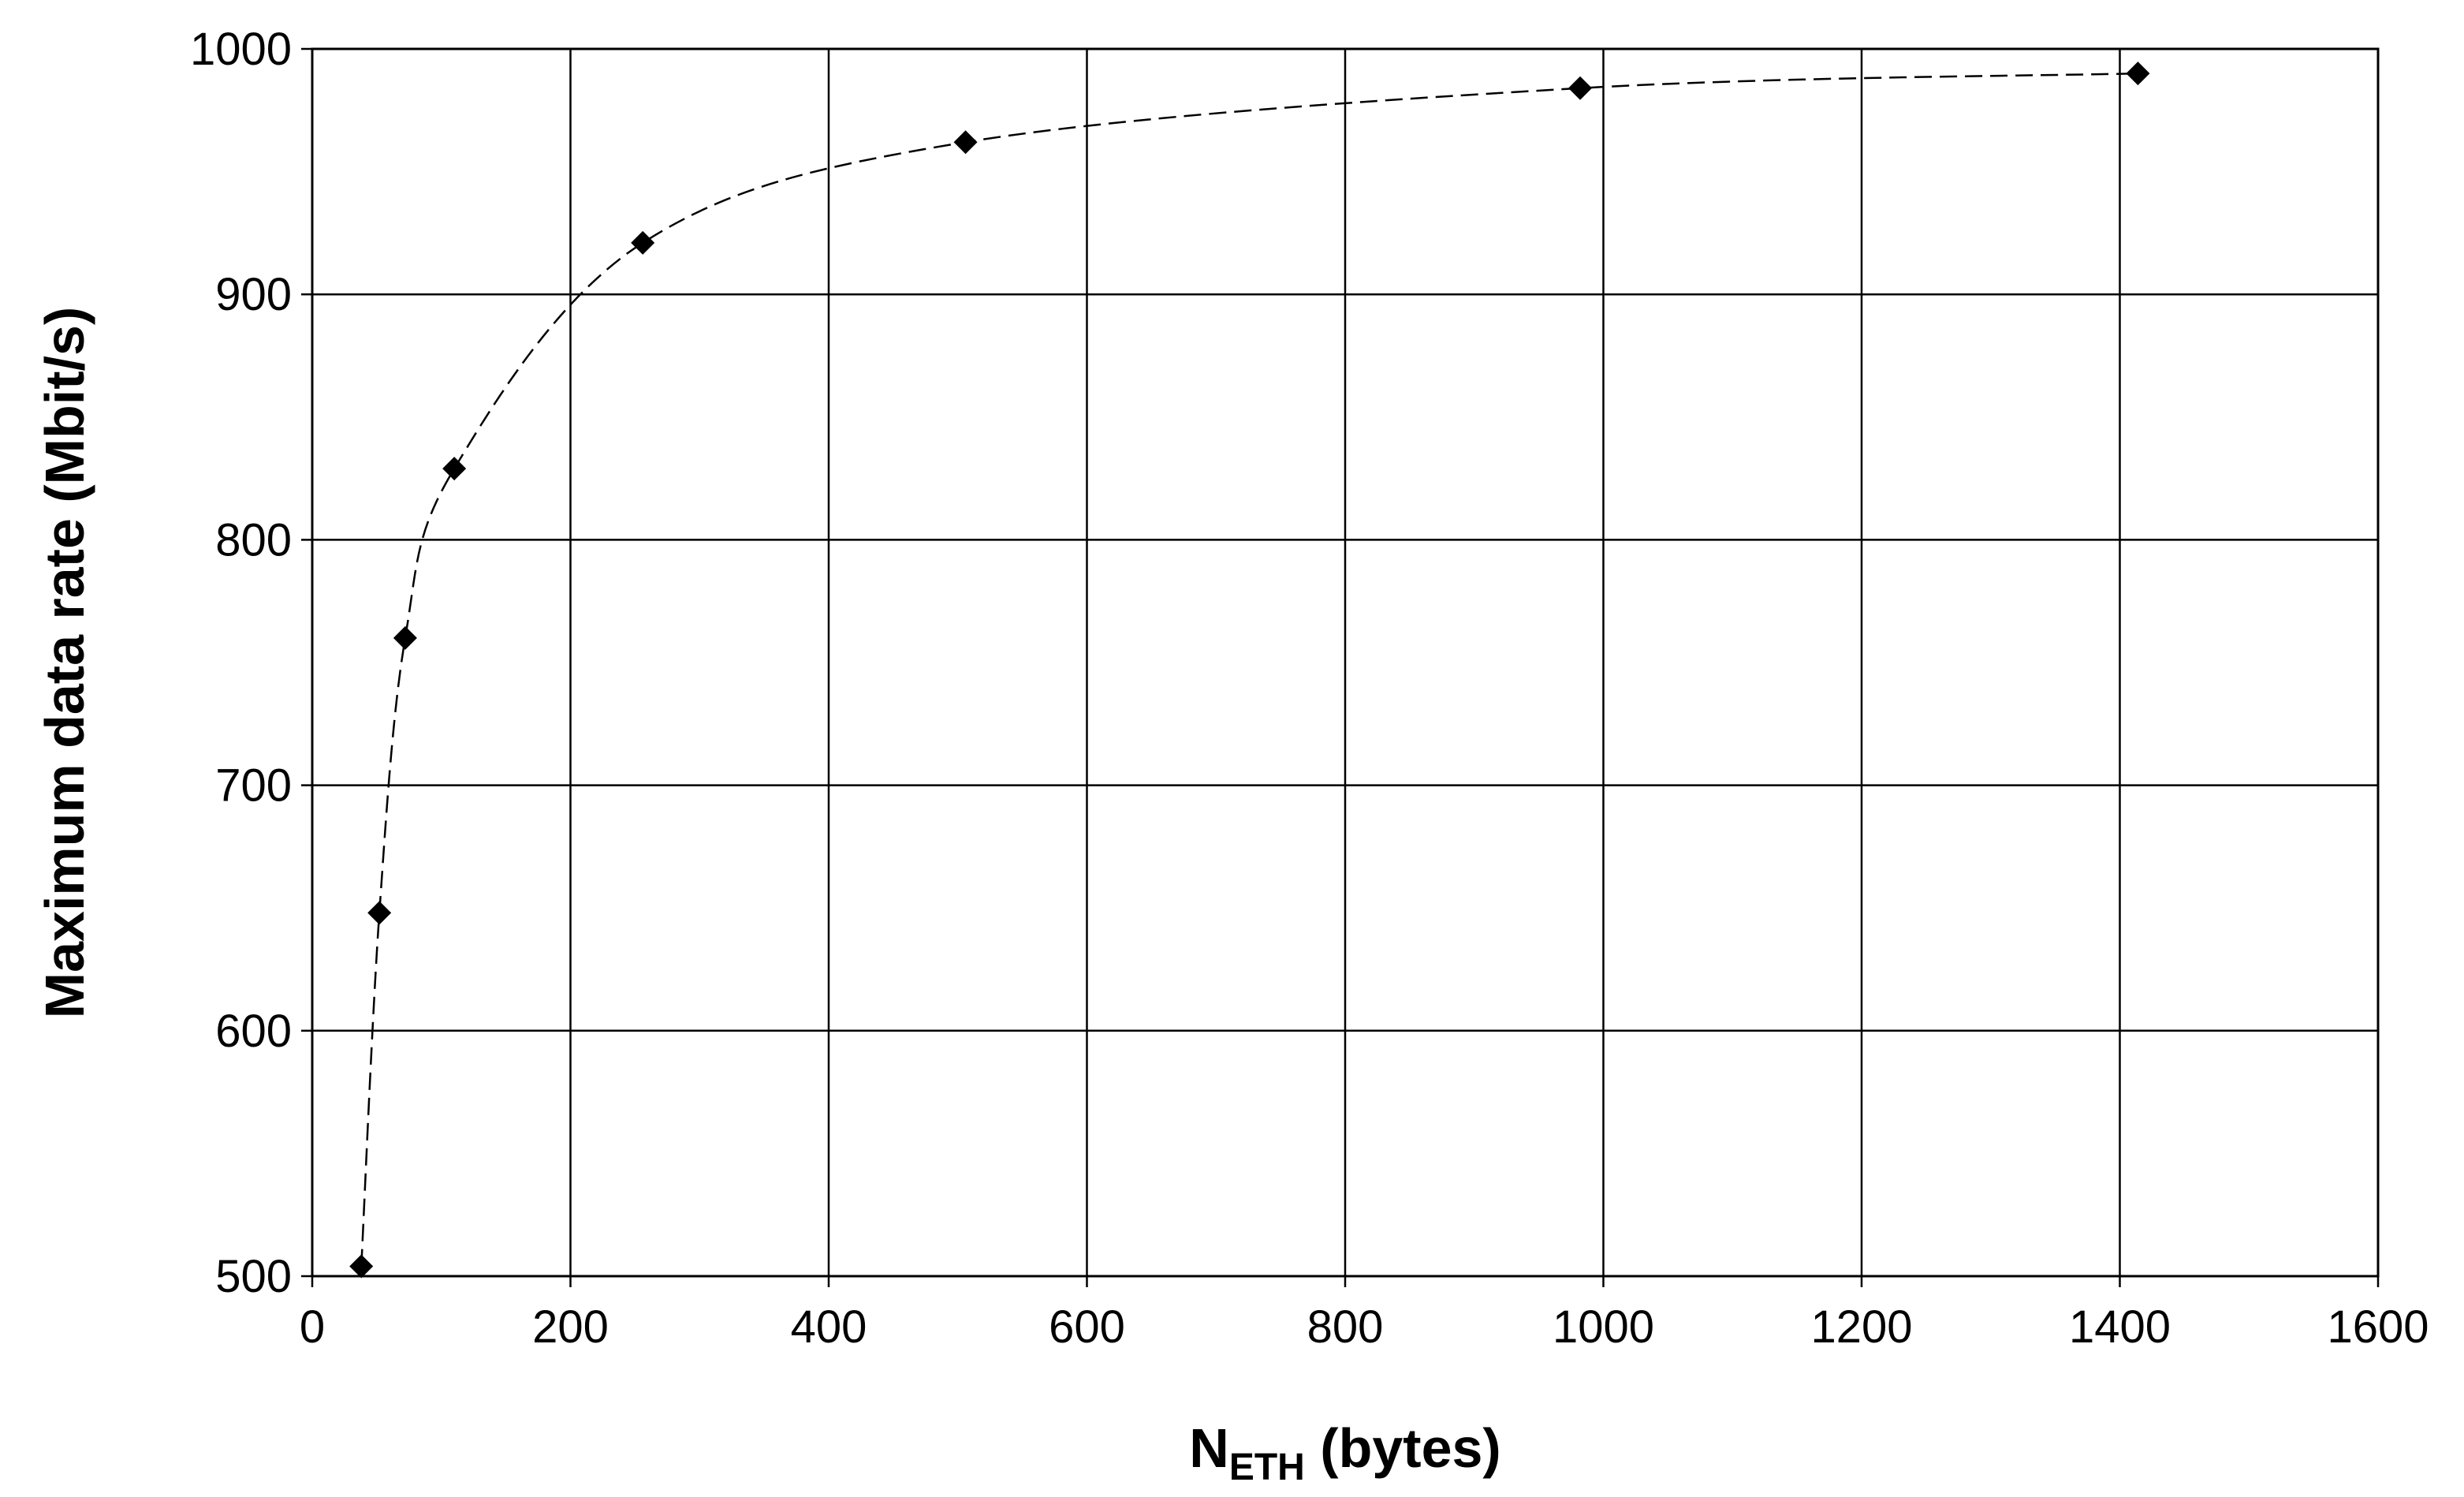 Image resolution: width=2464 pixels, height=1497 pixels. I want to click on x-tick-label: 600, so click(1087, 1327).